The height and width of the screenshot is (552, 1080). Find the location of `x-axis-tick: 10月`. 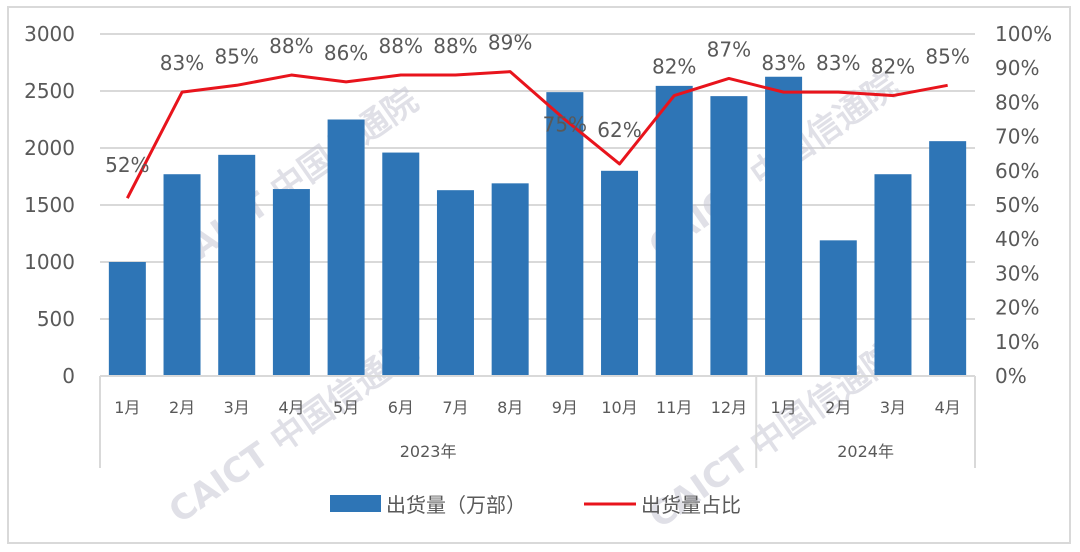

x-axis-tick: 10月 is located at coordinates (619, 407).